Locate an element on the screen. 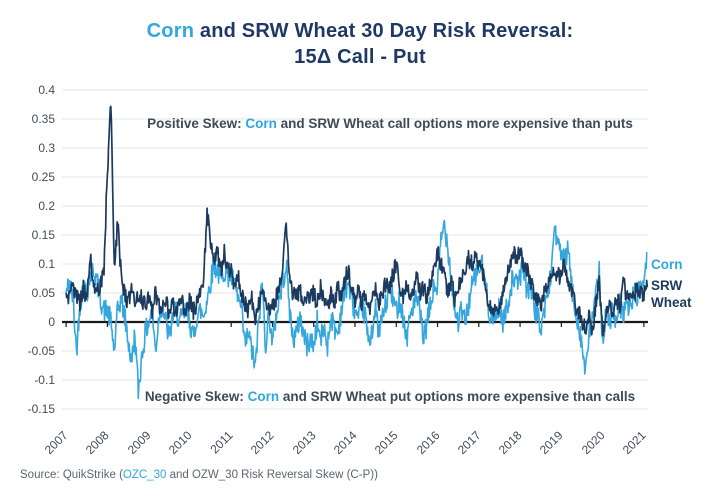 Image resolution: width=720 pixels, height=500 pixels. y-axis-label: 0.1 is located at coordinates (46, 264).